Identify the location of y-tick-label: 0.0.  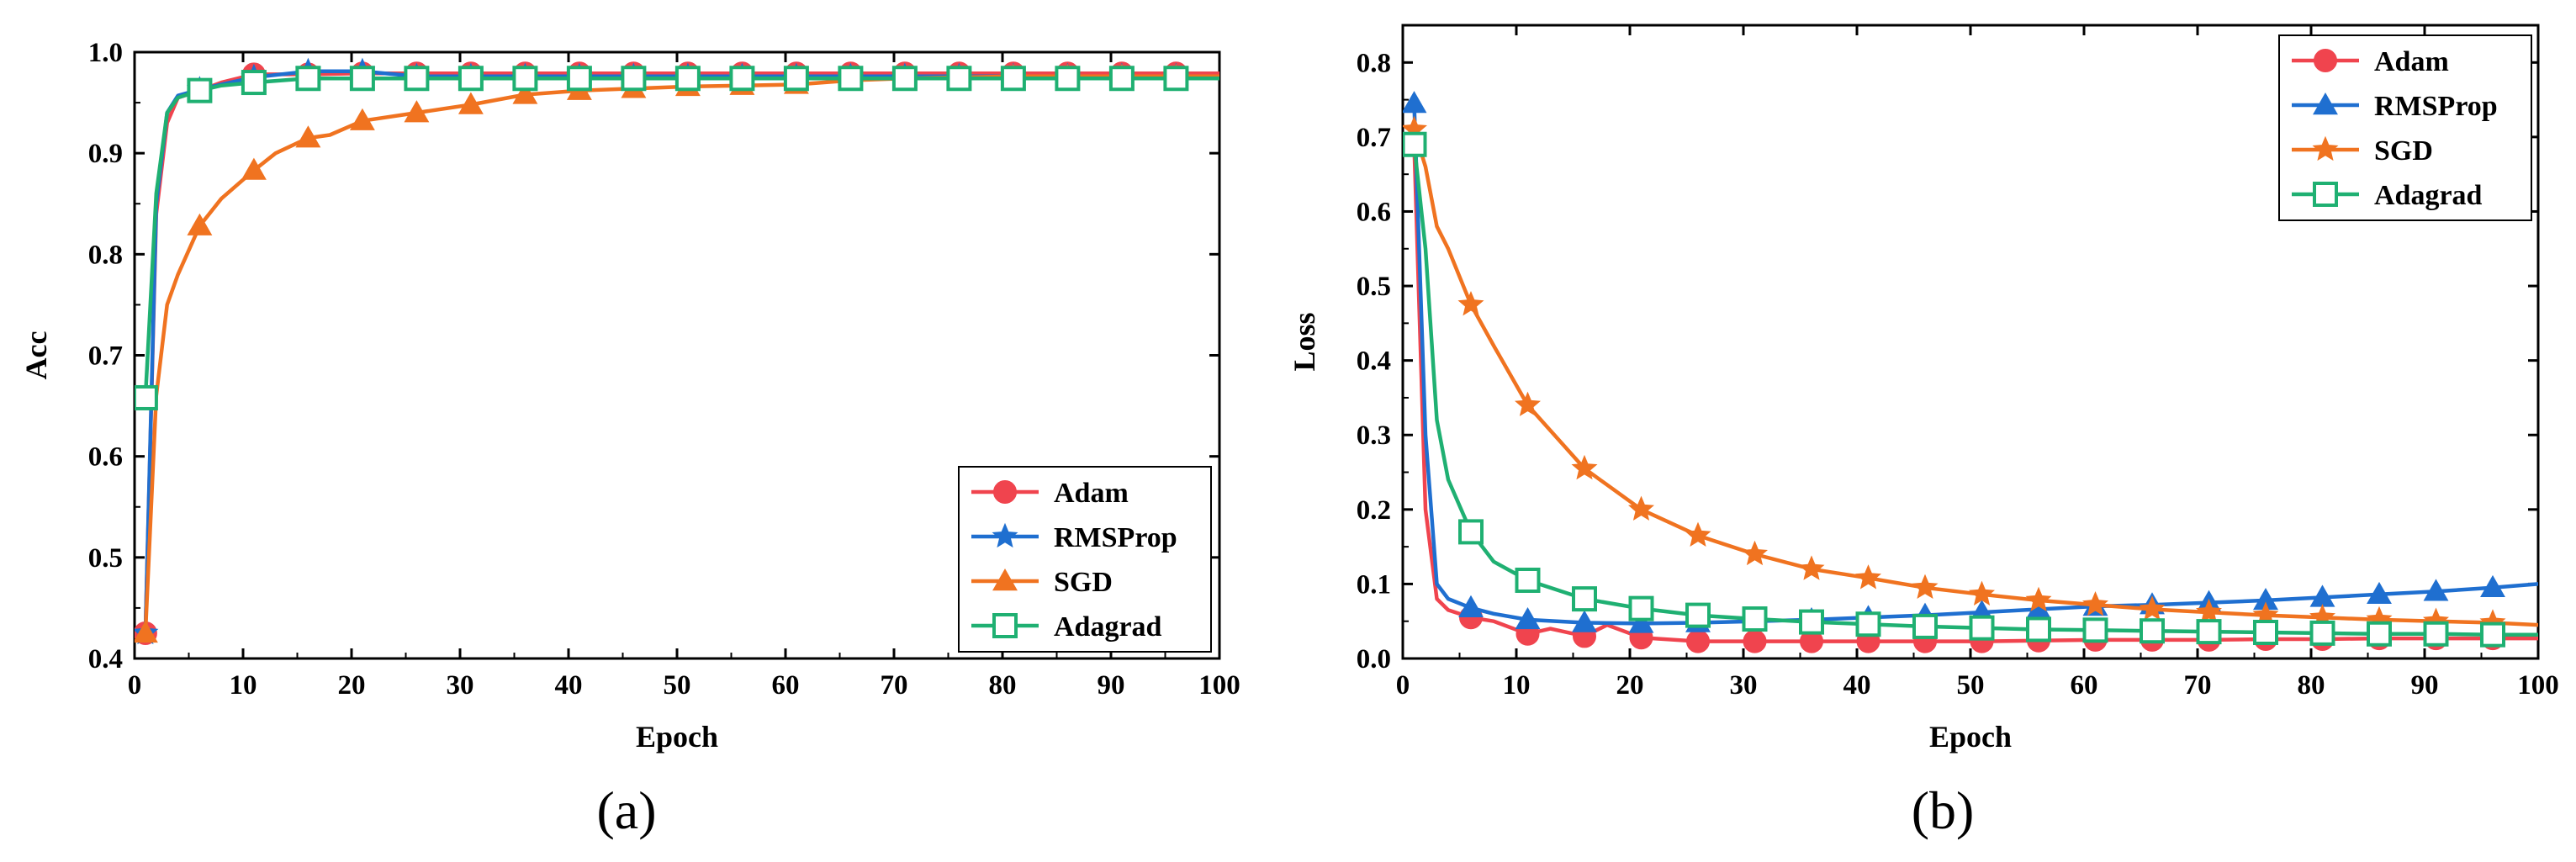
(1374, 659).